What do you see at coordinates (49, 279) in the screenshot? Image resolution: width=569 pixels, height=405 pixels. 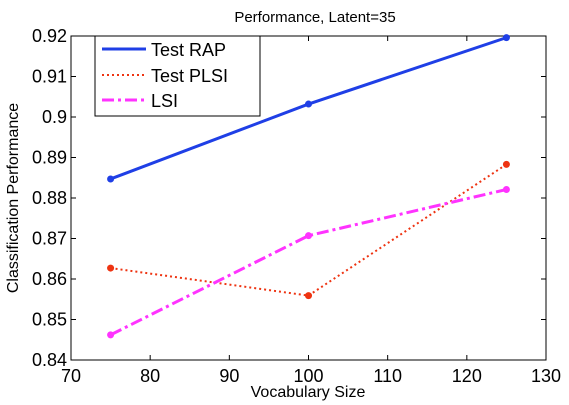 I see `y-tick-label: 0.86` at bounding box center [49, 279].